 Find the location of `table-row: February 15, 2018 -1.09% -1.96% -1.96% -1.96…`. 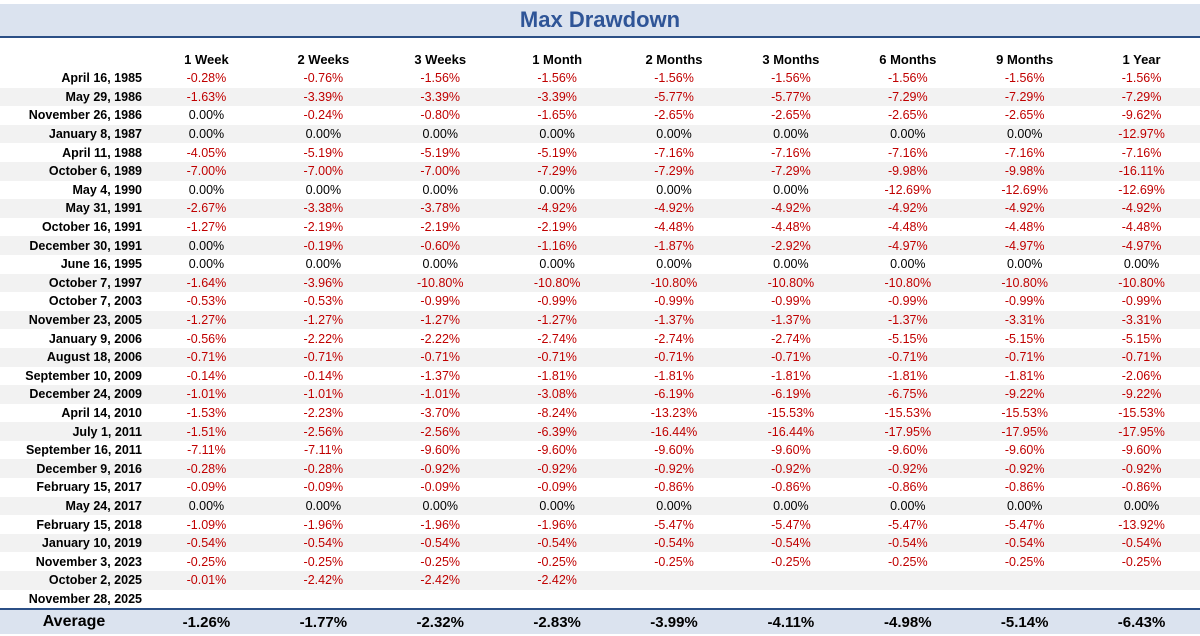

table-row: February 15, 2018 -1.09% -1.96% -1.96% -1.96… is located at coordinates (600, 524).